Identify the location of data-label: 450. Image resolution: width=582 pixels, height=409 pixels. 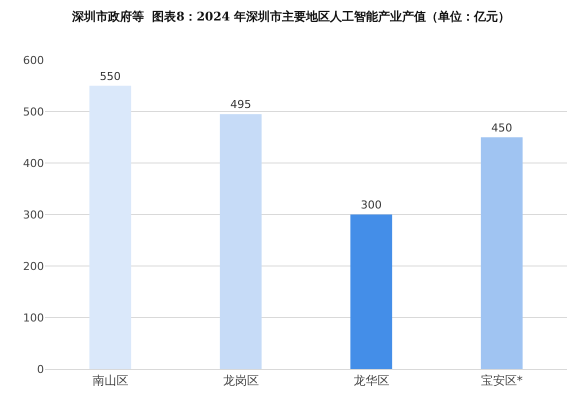
(501, 127).